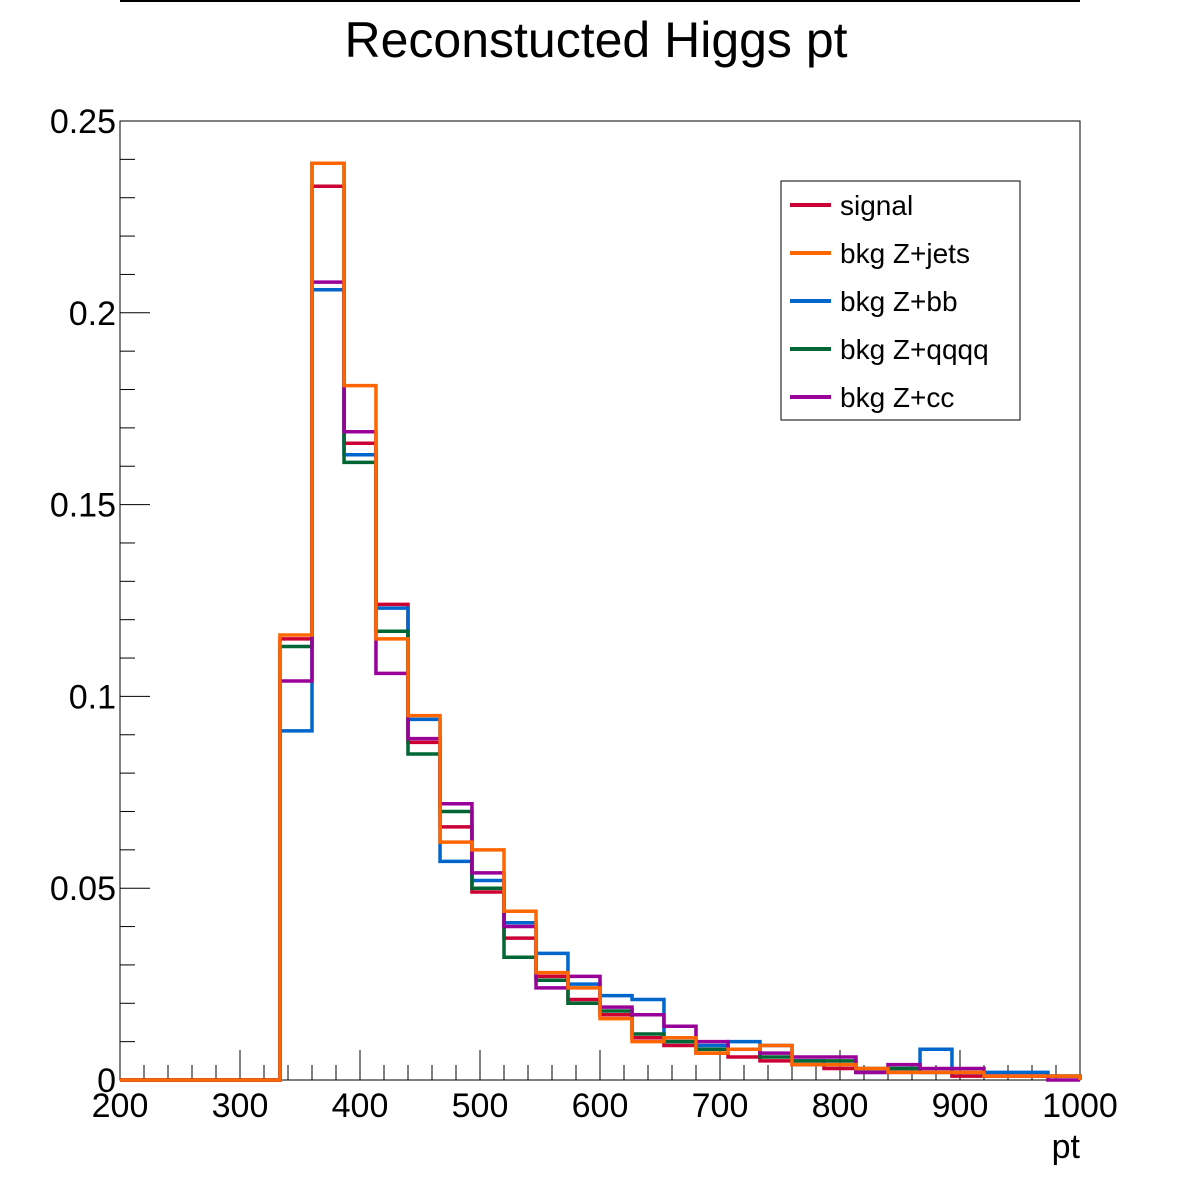 The image size is (1200, 1200). Describe the element at coordinates (840, 1106) in the screenshot. I see `x-tick-label: 800` at that location.